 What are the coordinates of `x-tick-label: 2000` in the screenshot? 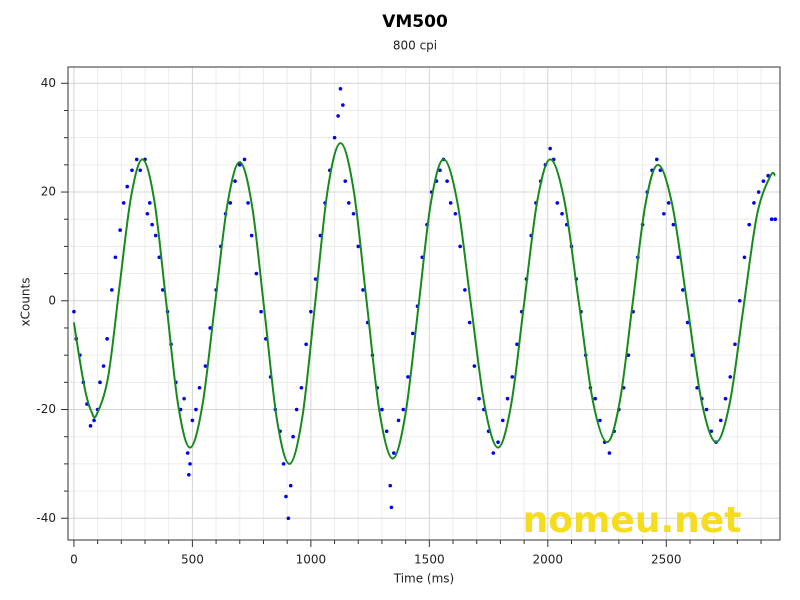 It's located at (548, 560).